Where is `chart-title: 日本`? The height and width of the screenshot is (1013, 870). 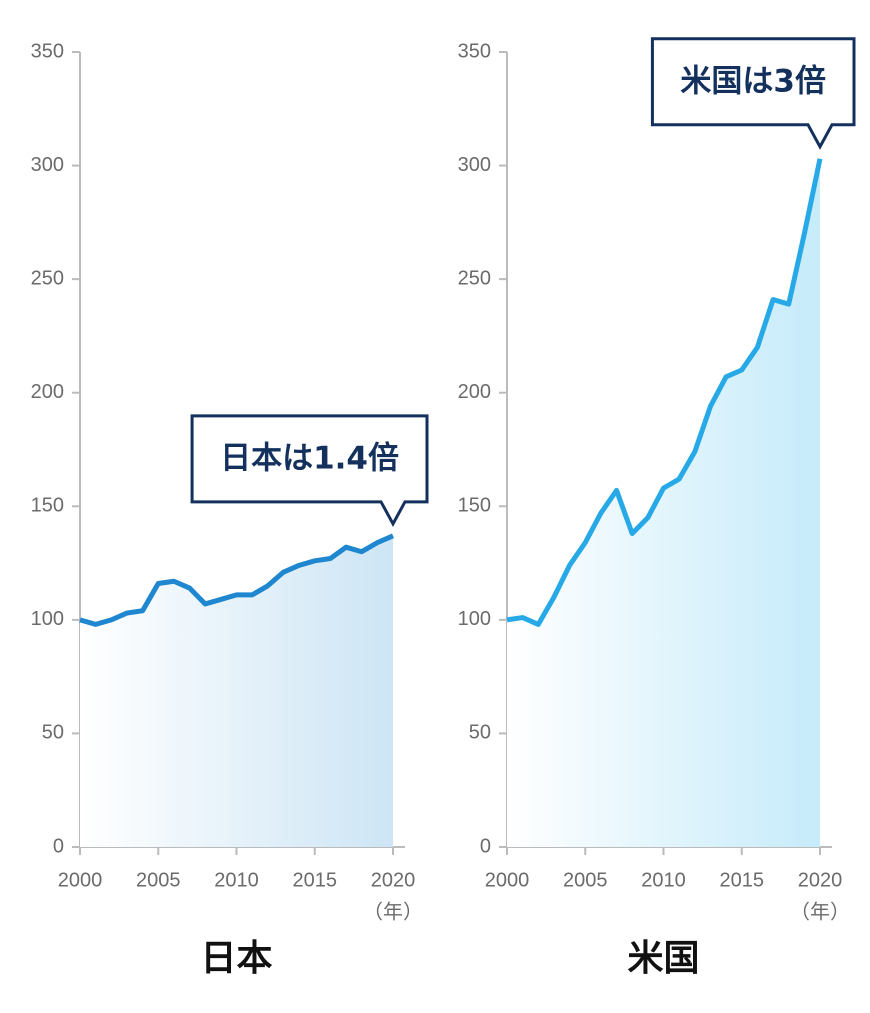
chart-title: 日本 is located at coordinates (236, 958).